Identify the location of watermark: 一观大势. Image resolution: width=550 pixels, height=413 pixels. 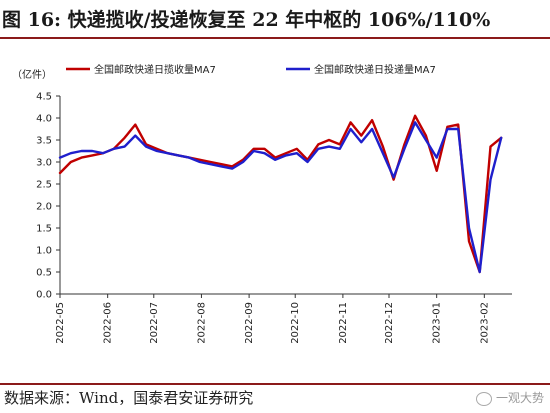
(509, 398).